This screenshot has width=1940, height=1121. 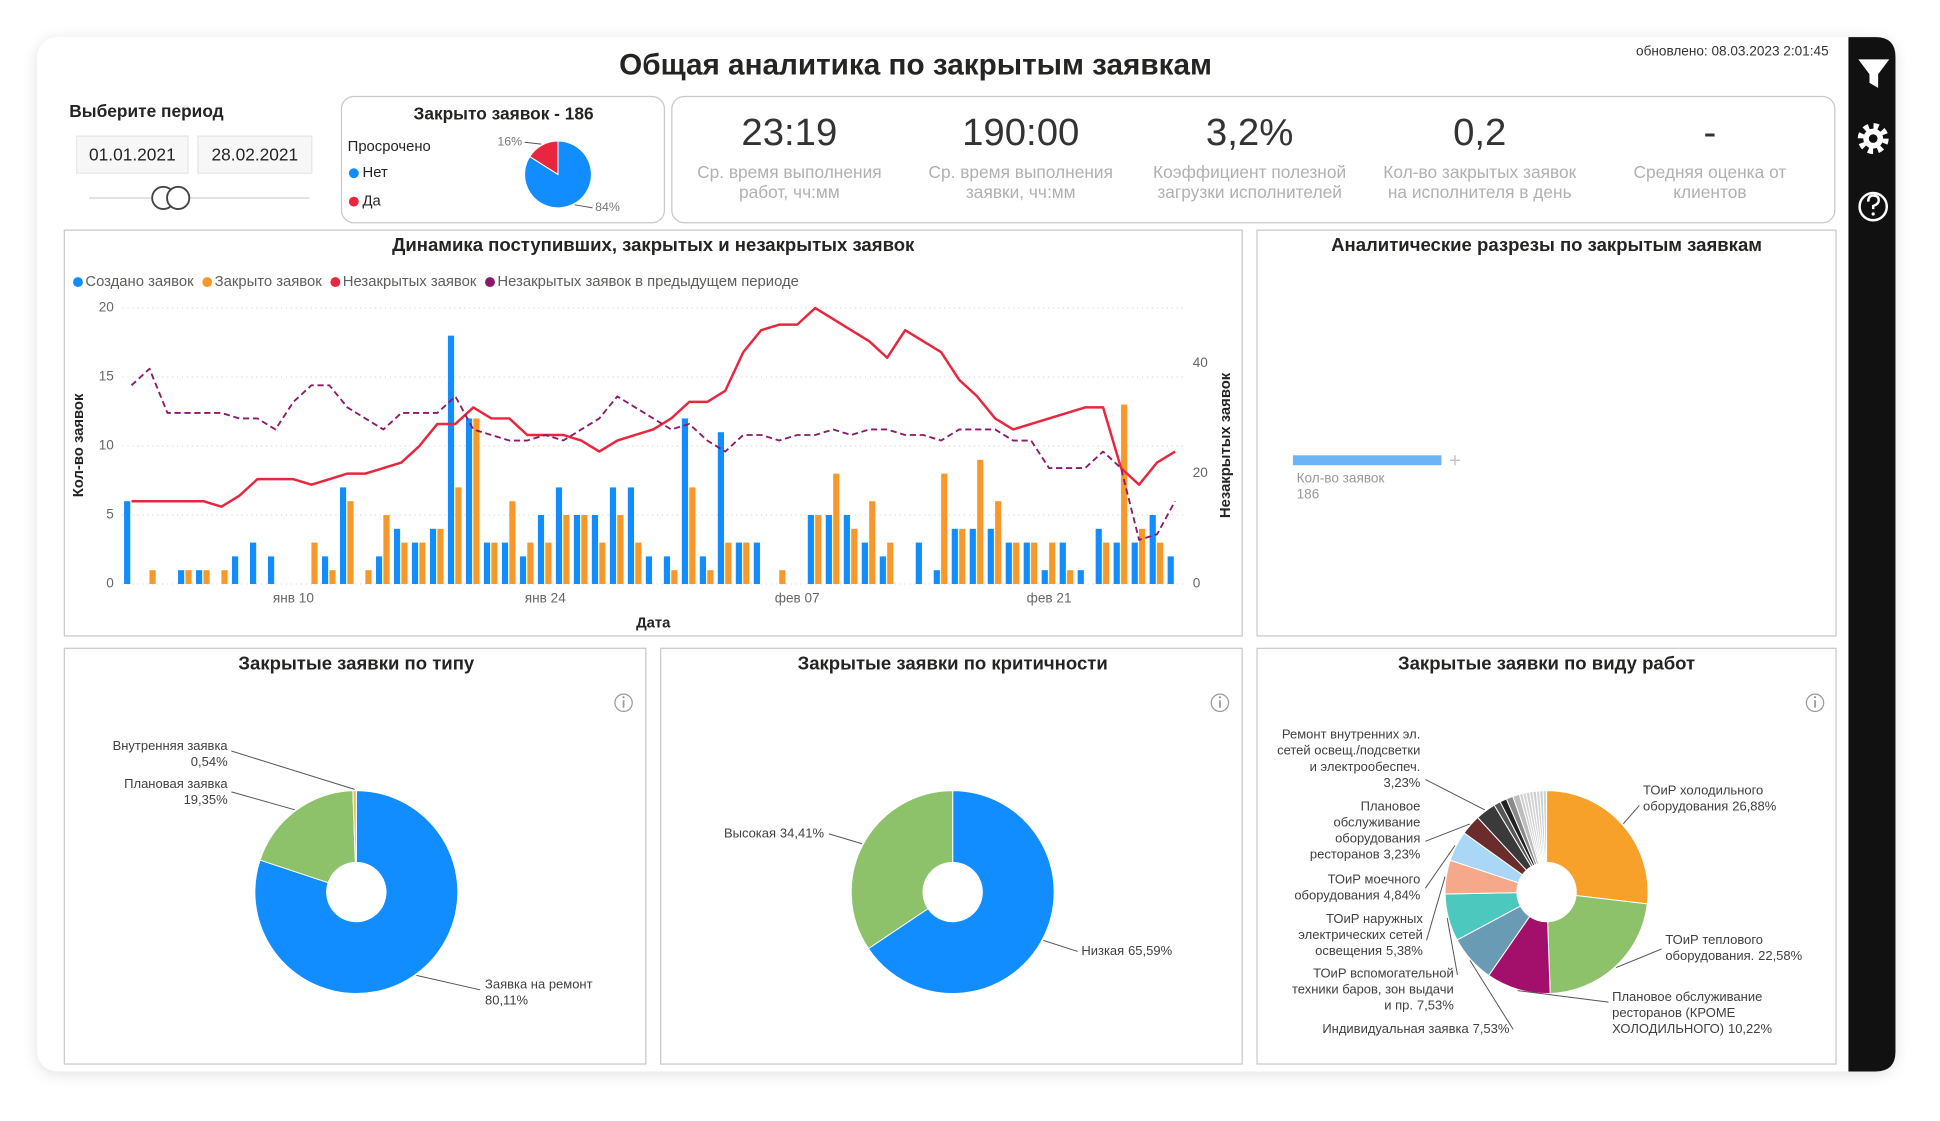 I want to click on legend-label: Нет, so click(x=375, y=173).